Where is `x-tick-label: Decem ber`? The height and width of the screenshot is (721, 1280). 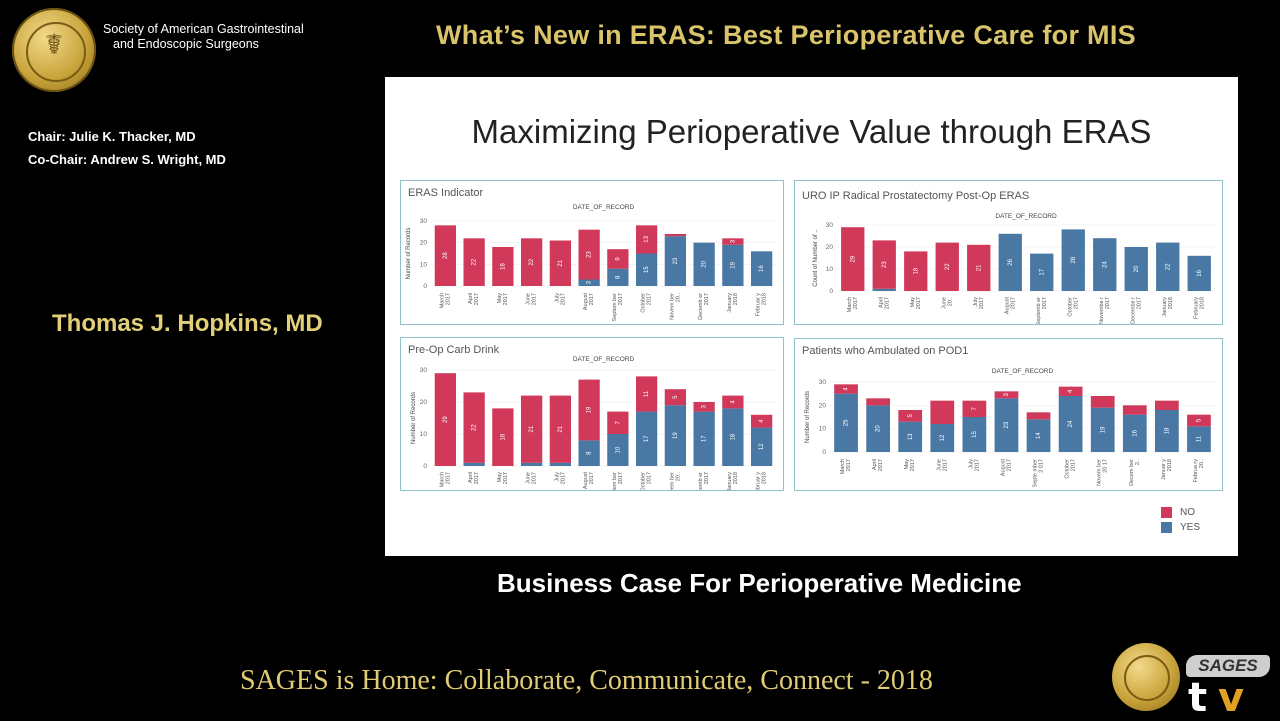
x-tick-label: Decem ber is located at coordinates (1132, 472).